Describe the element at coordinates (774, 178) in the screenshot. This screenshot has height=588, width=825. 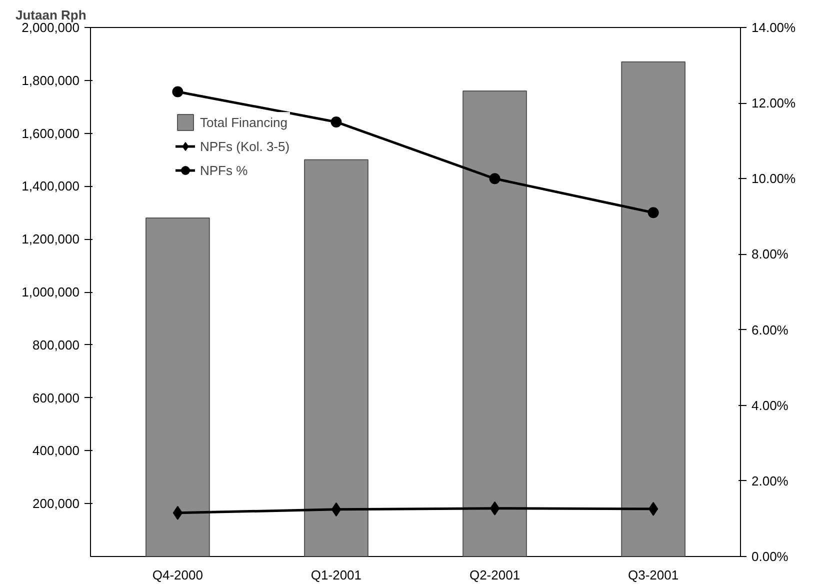
I see `y2-tick-label: 10.00%` at that location.